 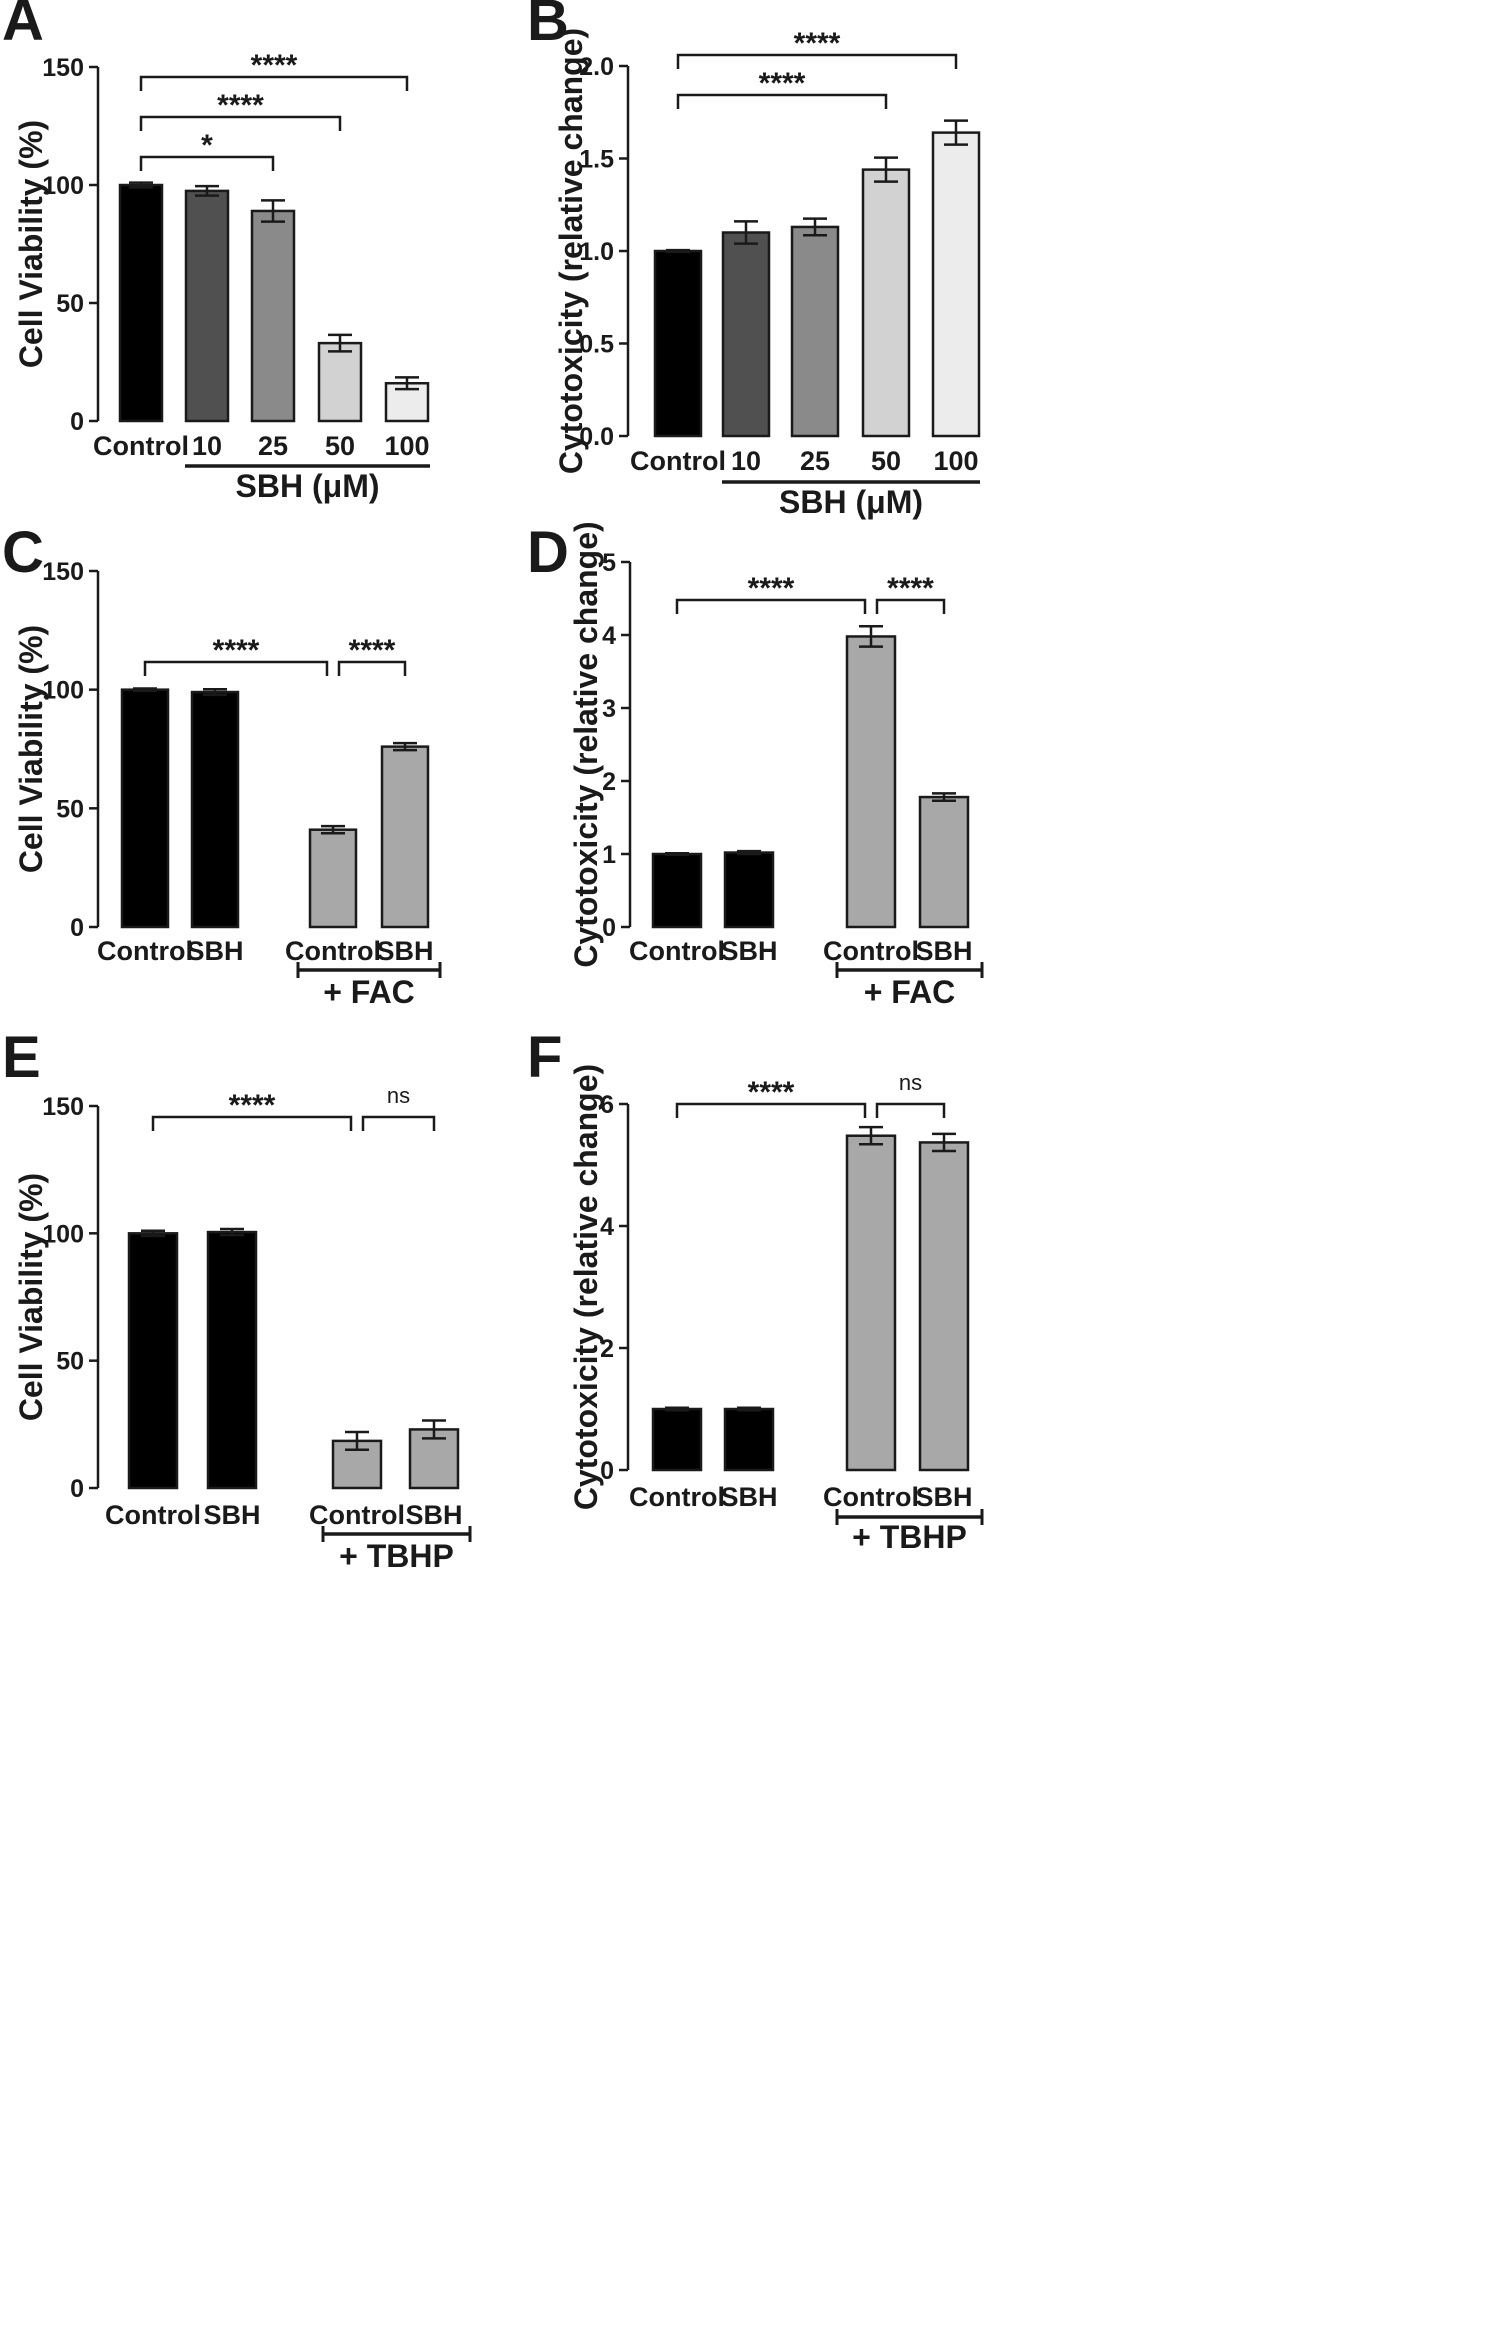 I want to click on y-tick-label: 4, so click(x=609, y=636).